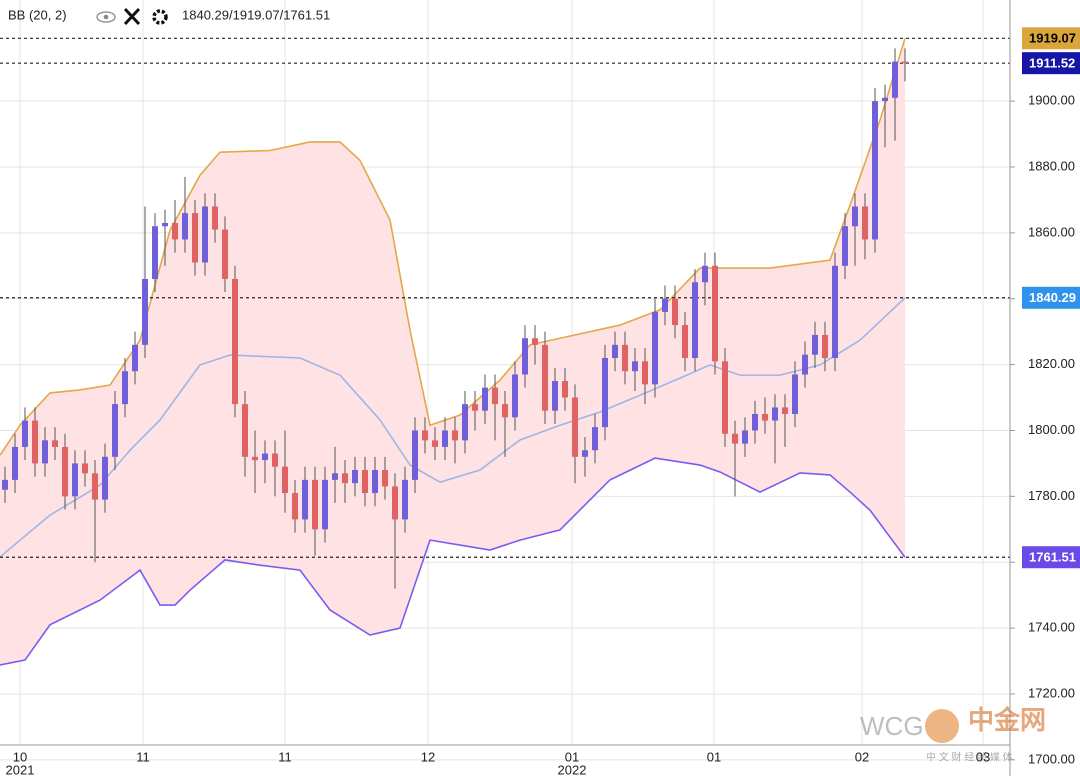  Describe the element at coordinates (942, 726) in the screenshot. I see `watermark-logo` at that location.